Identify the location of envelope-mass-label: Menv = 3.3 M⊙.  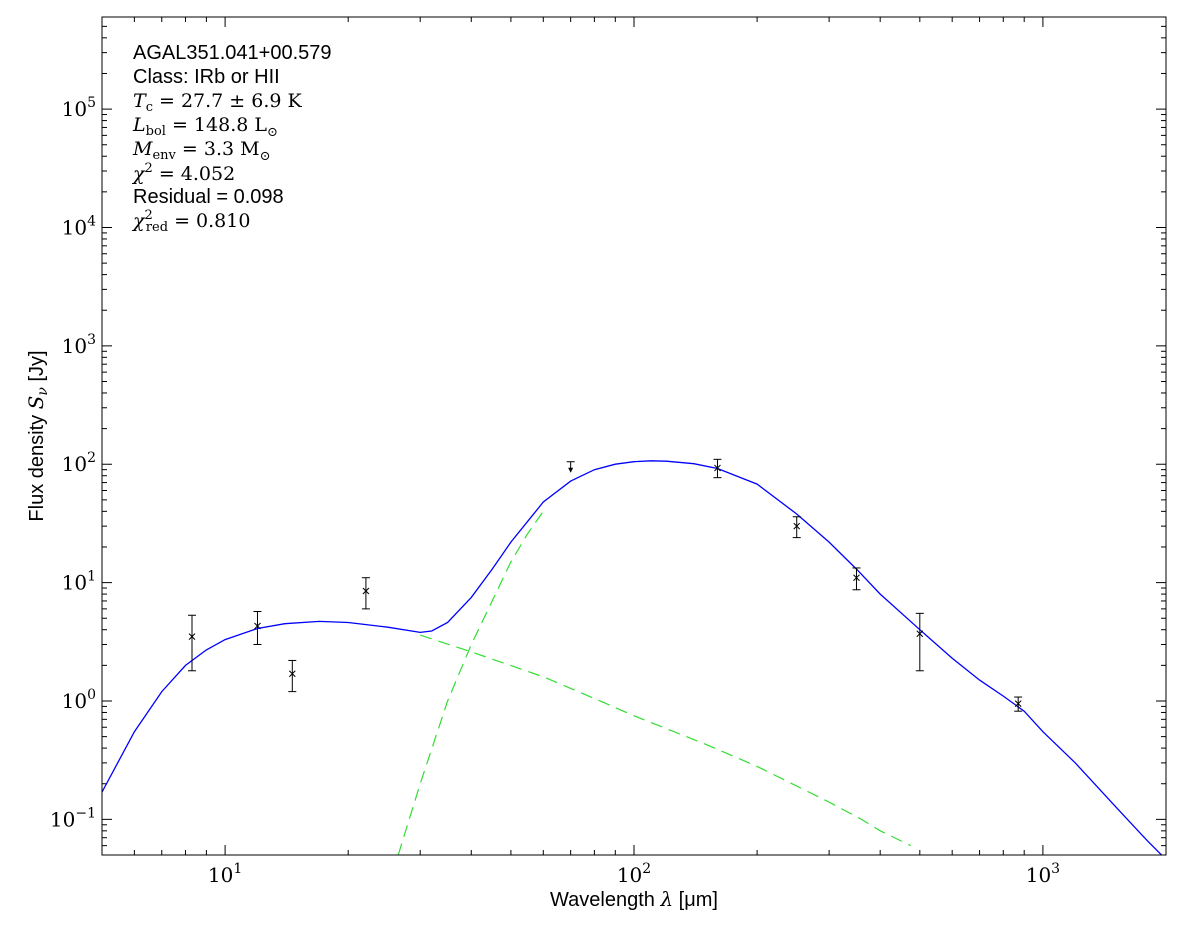
(201, 151).